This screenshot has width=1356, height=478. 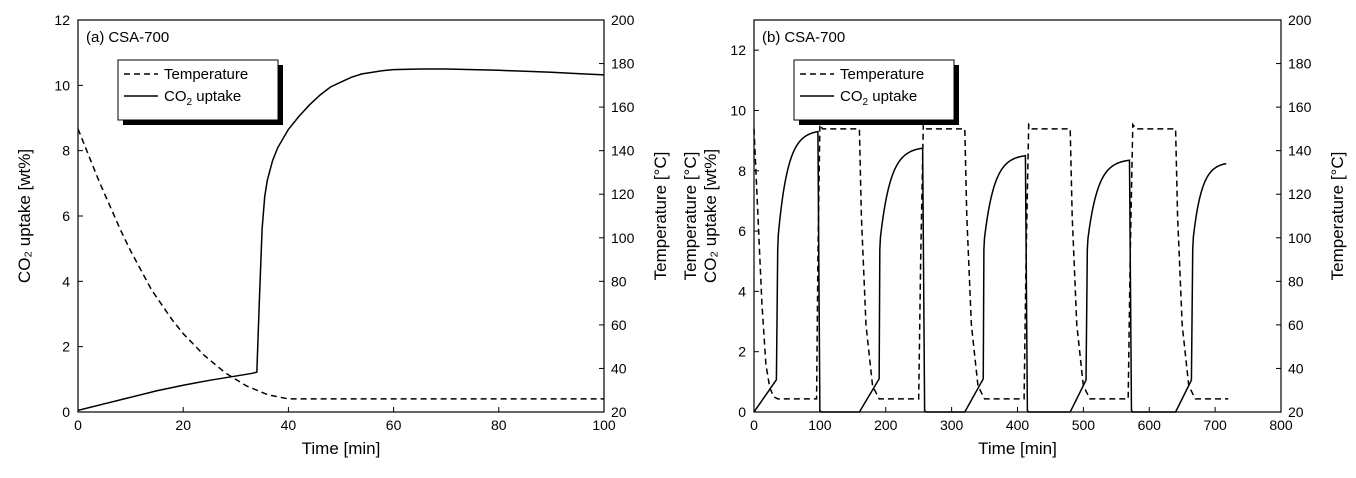 I want to click on x-tick-label: 800, so click(x=1281, y=425).